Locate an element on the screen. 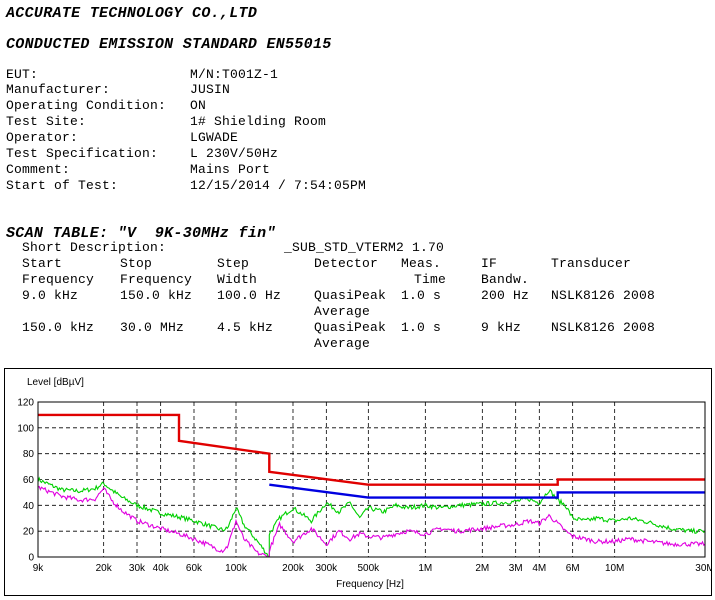  info-label-manufacturer: Manufacturer: is located at coordinates (58, 89).